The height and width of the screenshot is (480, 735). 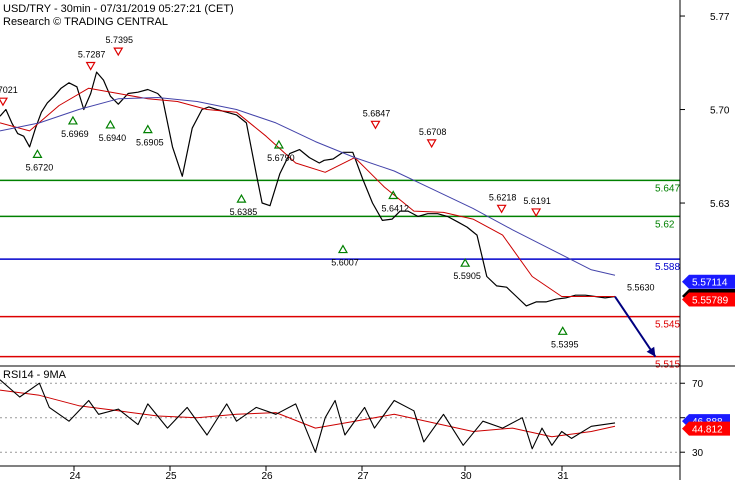 I want to click on price-badge-label: 5.57114, so click(x=710, y=283).